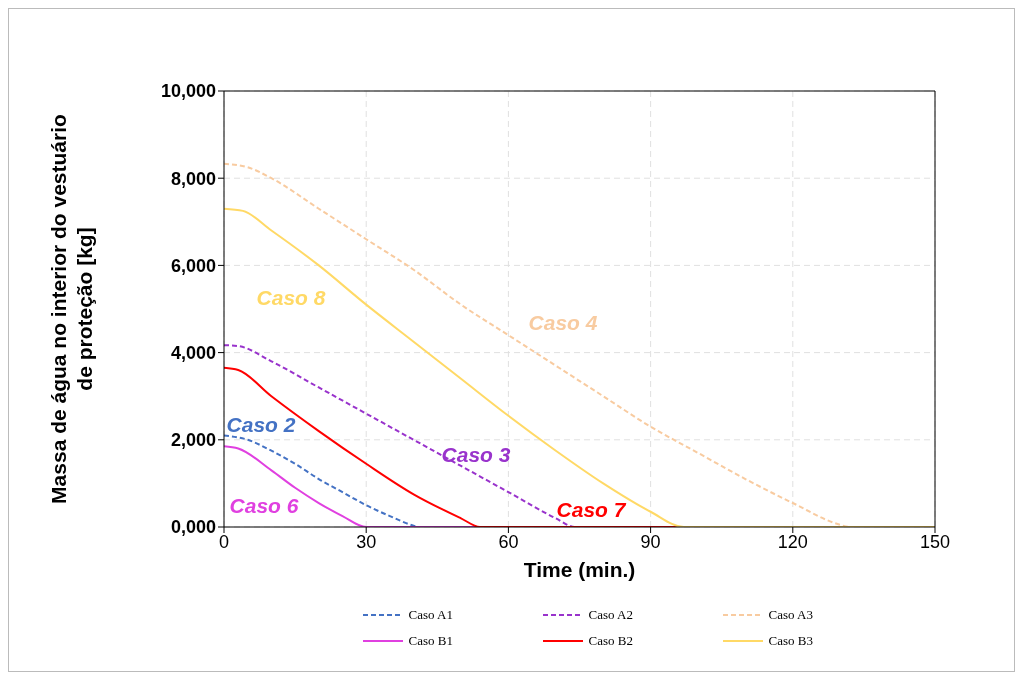 The image size is (1025, 680). Describe the element at coordinates (224, 541) in the screenshot. I see `x-tick-label: 0` at that location.